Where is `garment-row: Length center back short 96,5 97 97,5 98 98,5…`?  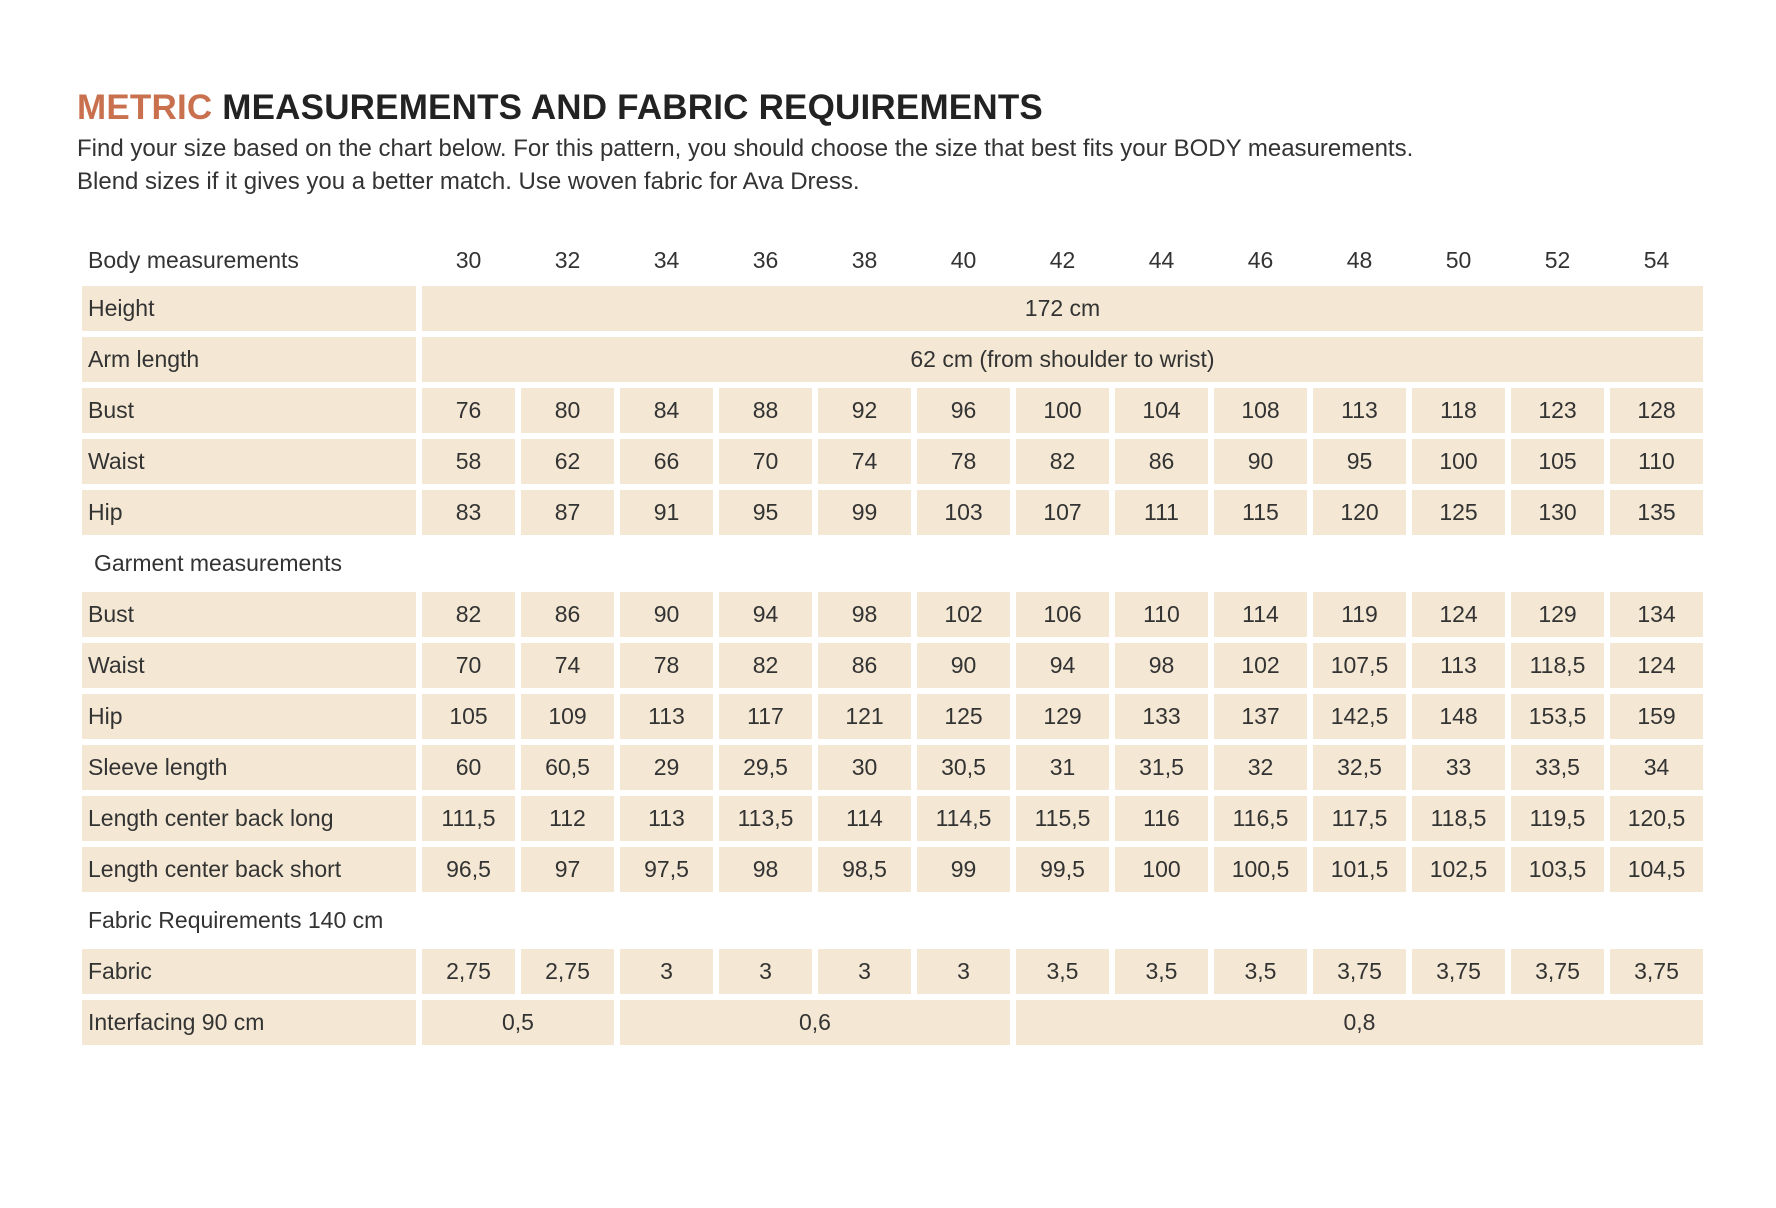 garment-row: Length center back short 96,5 97 97,5 98 98,5… is located at coordinates (892, 869).